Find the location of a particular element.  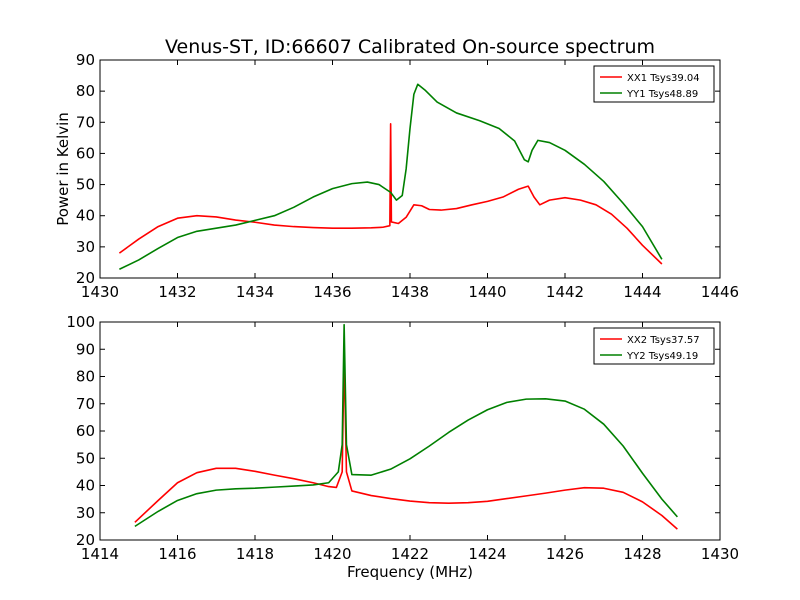

legend: XX1 Tsys39.04 YY1 Tsys48.89 is located at coordinates (654, 84).